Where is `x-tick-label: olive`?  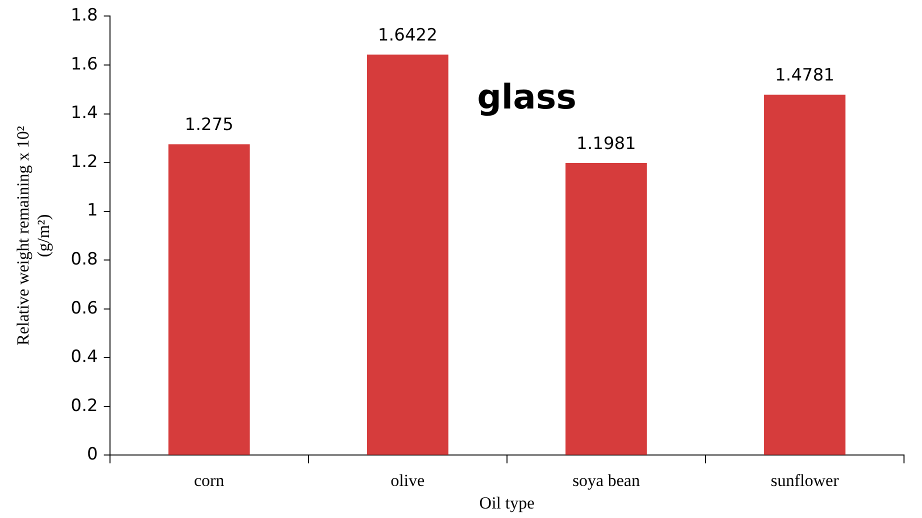
x-tick-label: olive is located at coordinates (407, 480).